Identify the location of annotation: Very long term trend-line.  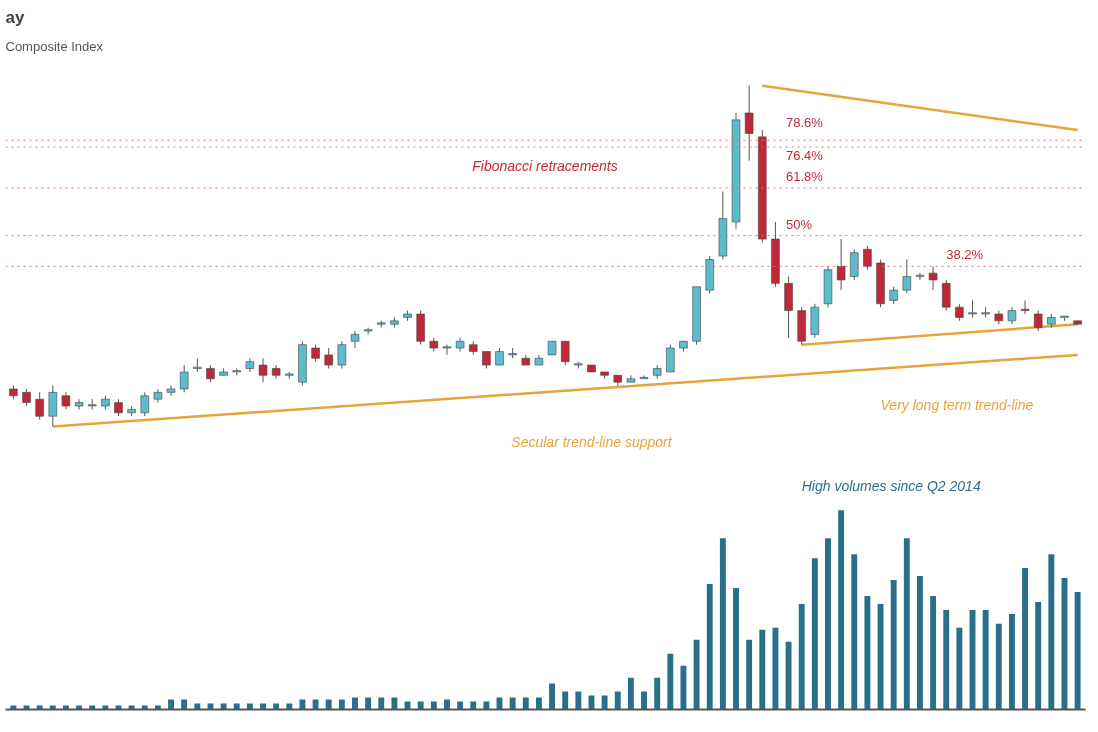
(957, 404).